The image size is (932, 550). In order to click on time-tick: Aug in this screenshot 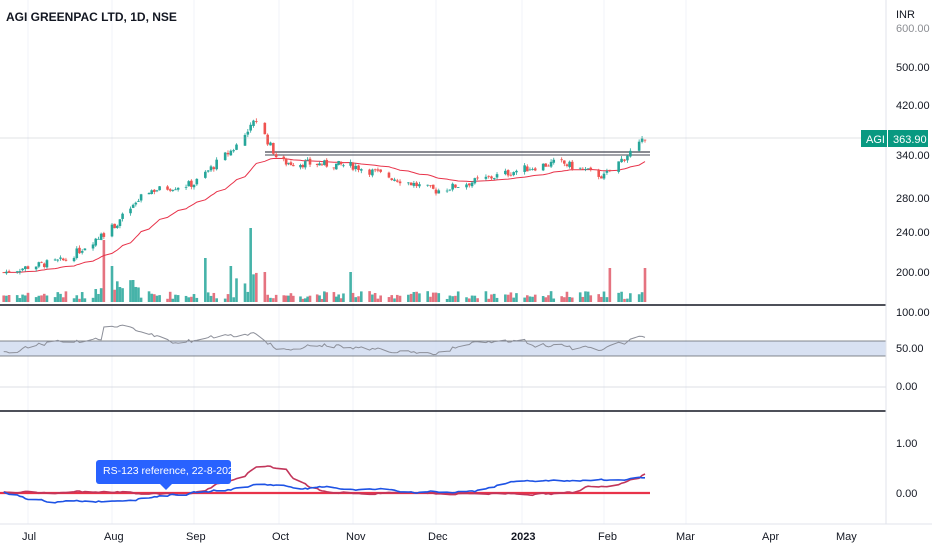, I will do `click(114, 537)`.